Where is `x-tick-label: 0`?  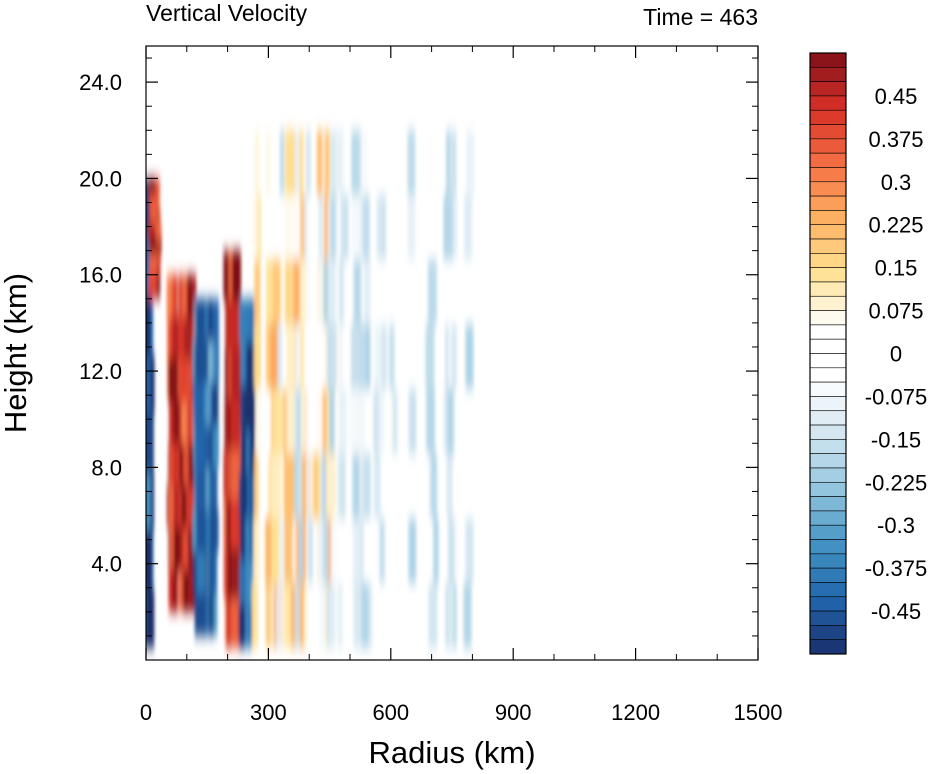 x-tick-label: 0 is located at coordinates (146, 712).